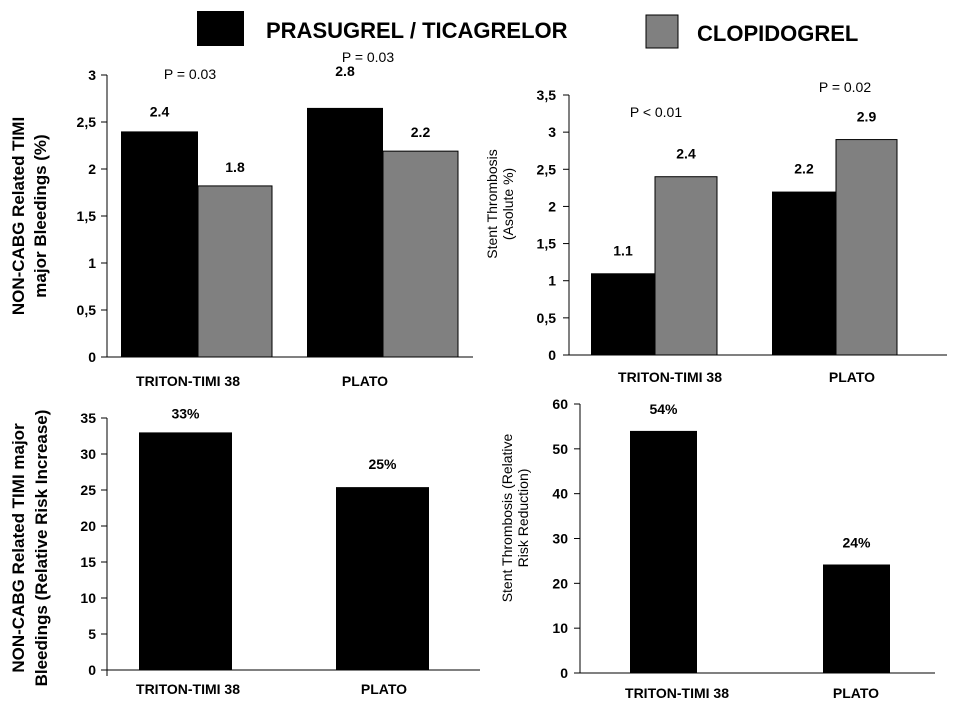 This screenshot has height=720, width=960. I want to click on y-axis-label-line1: NON-CABG Related TIMI major, so click(18, 548).